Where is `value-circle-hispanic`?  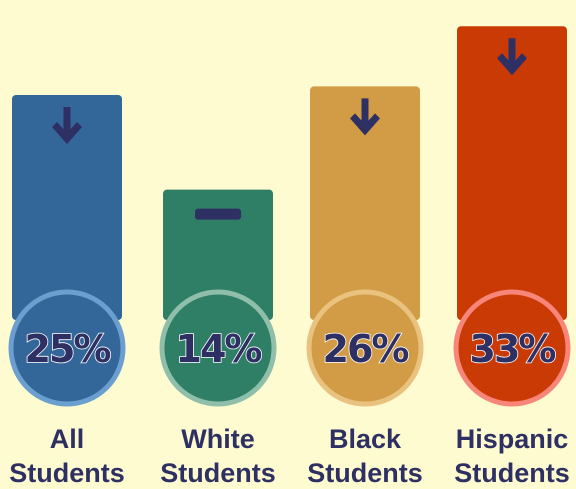 value-circle-hispanic is located at coordinates (512, 348).